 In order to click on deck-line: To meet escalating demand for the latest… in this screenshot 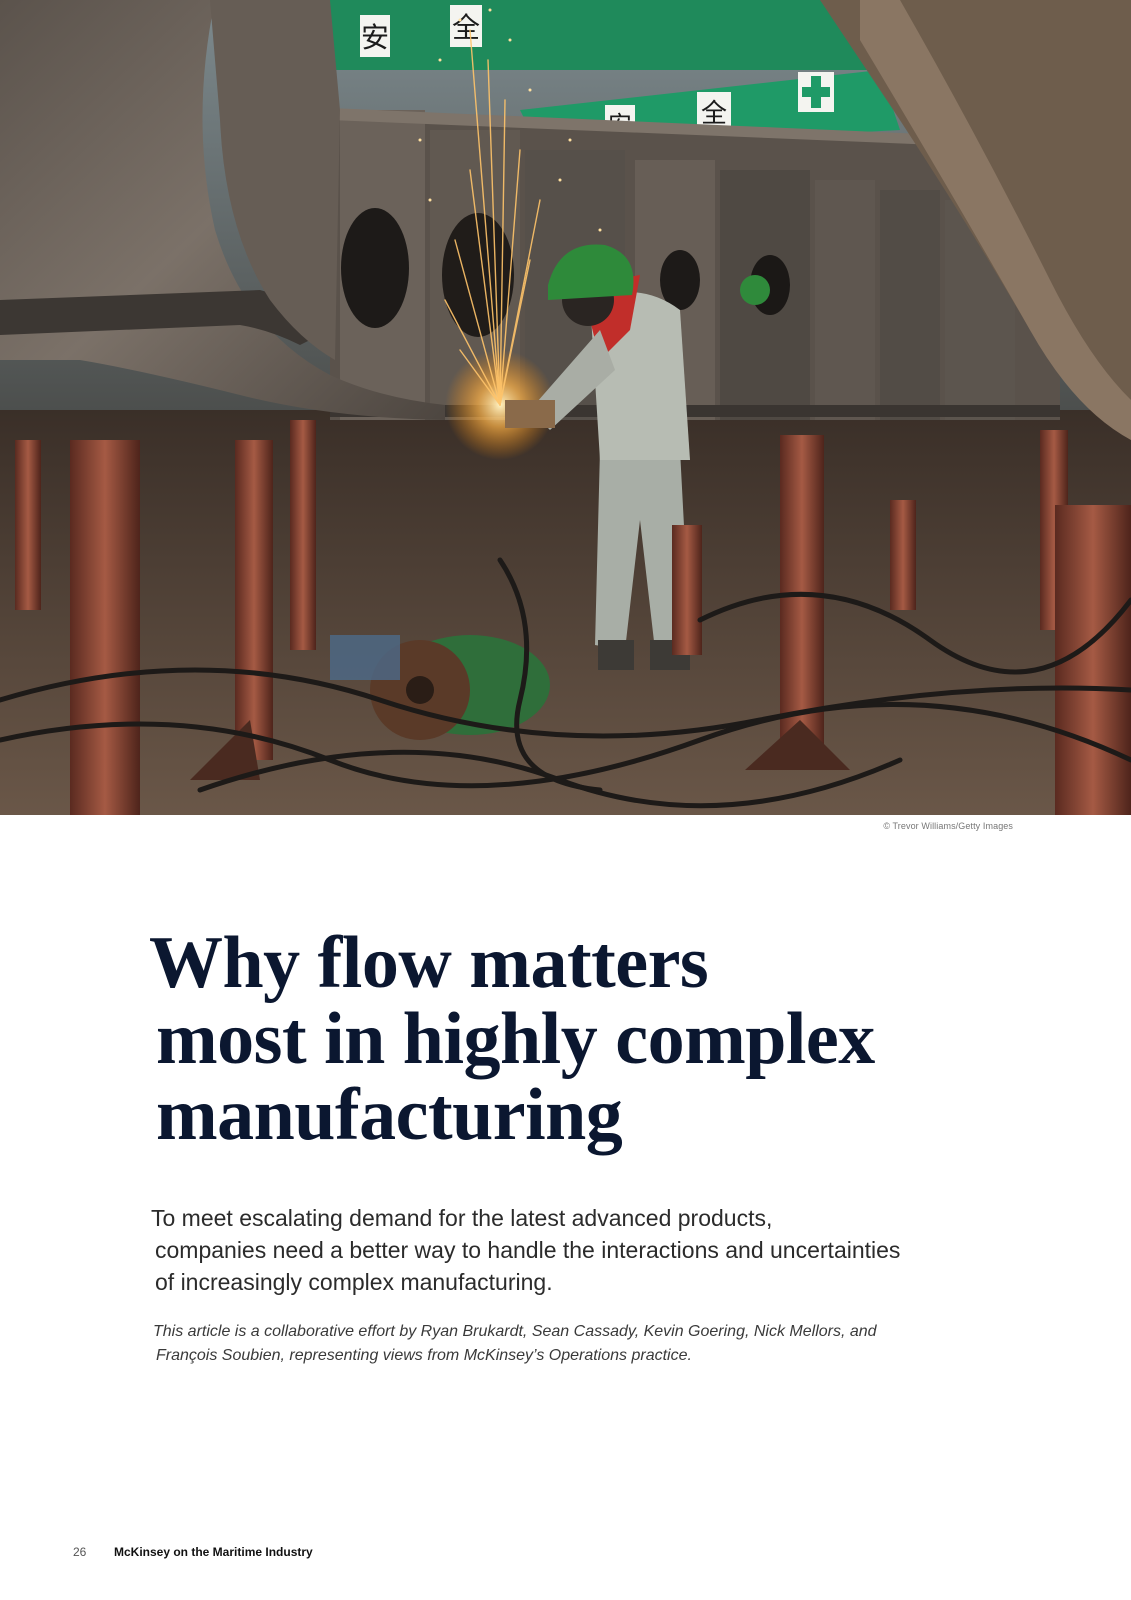, I will do `click(462, 1218)`.